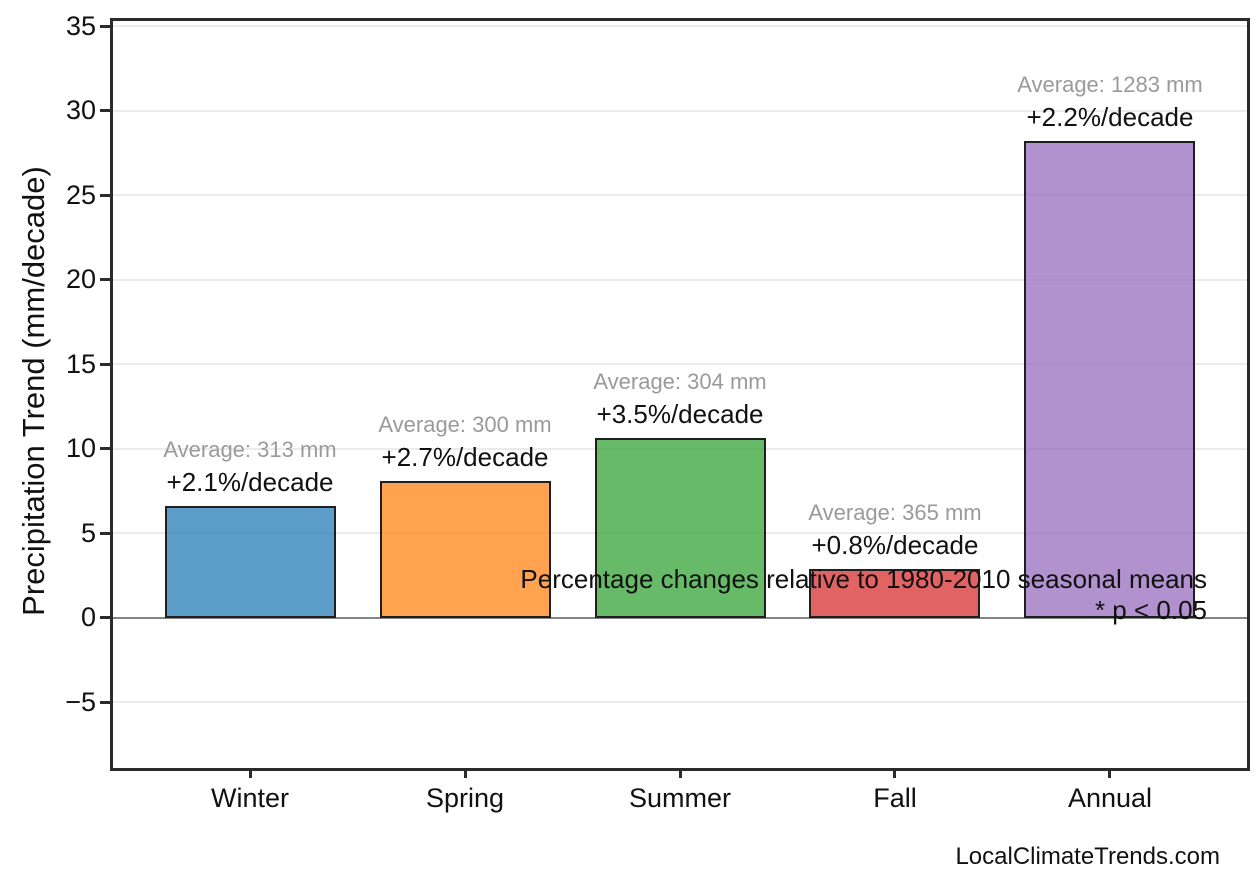 The height and width of the screenshot is (892, 1258). I want to click on percent-label-fall: +0.8%/decade, so click(895, 544).